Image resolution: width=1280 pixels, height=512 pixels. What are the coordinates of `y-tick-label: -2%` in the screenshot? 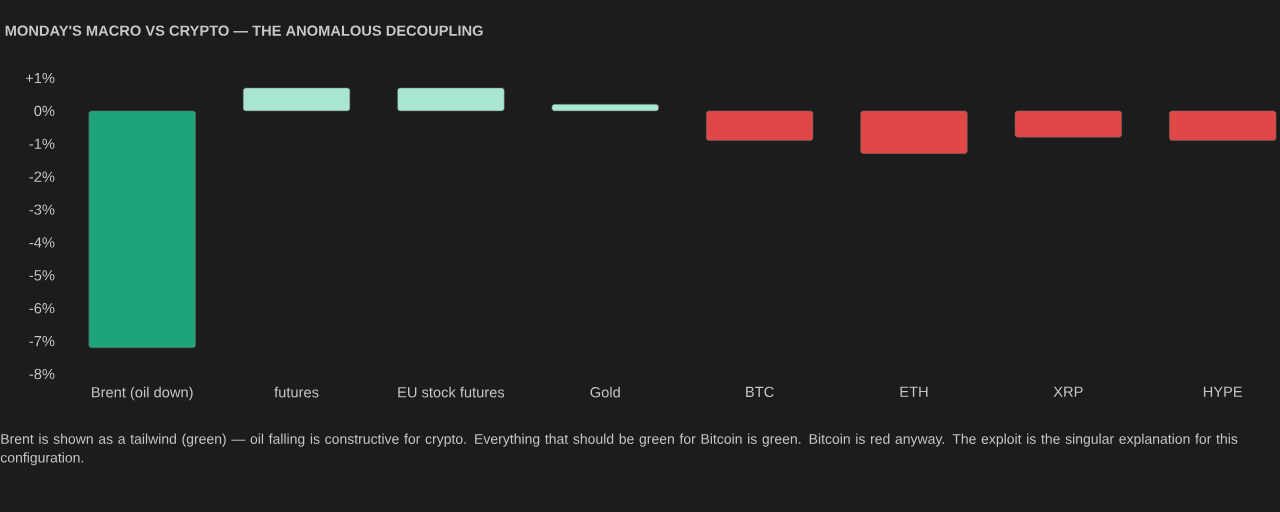 It's located at (42, 176).